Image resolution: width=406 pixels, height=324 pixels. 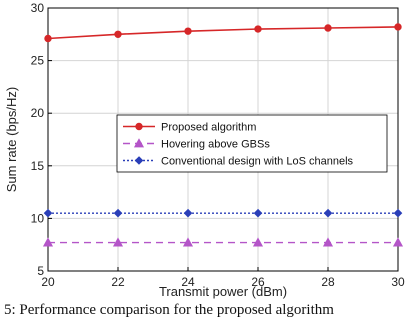 What do you see at coordinates (38, 218) in the screenshot?
I see `y-tick-label: 10` at bounding box center [38, 218].